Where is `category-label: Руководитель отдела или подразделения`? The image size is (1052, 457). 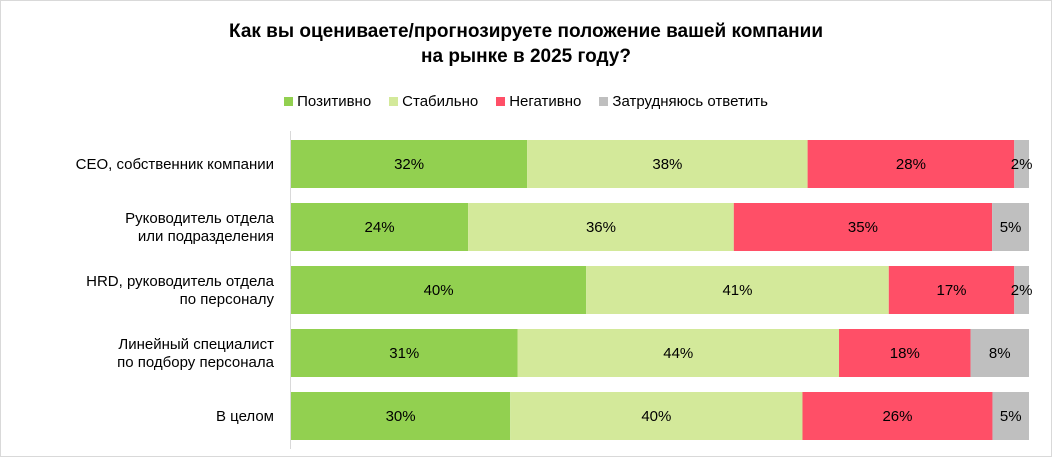 category-label: Руководитель отдела или подразделения is located at coordinates (200, 227).